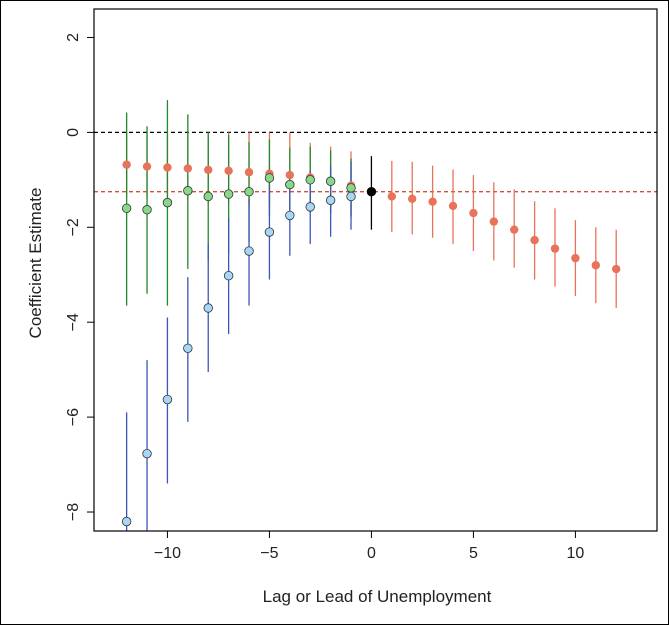 Image resolution: width=669 pixels, height=625 pixels. What do you see at coordinates (576, 553) in the screenshot?
I see `x-tick-label-4: 10` at bounding box center [576, 553].